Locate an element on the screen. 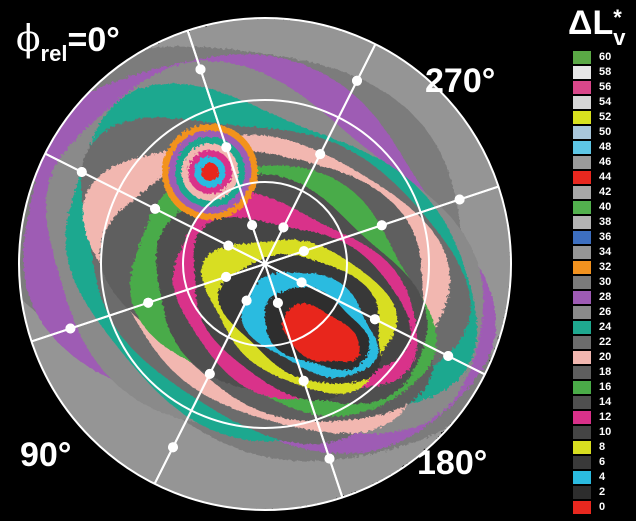 The image size is (636, 521). legend-label: 36 is located at coordinates (605, 237).